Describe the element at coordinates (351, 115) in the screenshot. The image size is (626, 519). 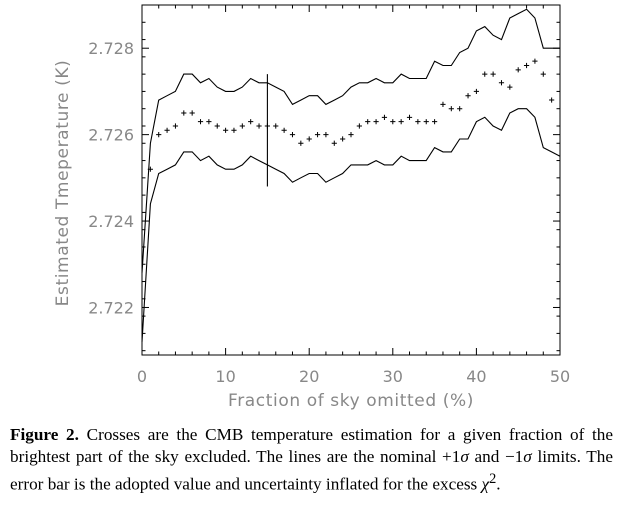
I see `estimate-crosses` at that location.